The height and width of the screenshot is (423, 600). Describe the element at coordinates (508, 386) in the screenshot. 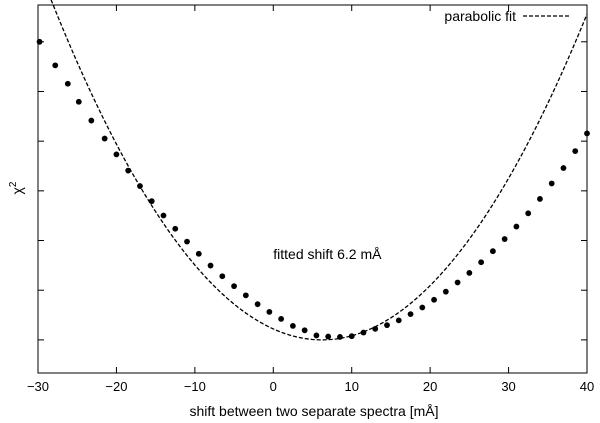

I see `x-tick-label: 30` at that location.